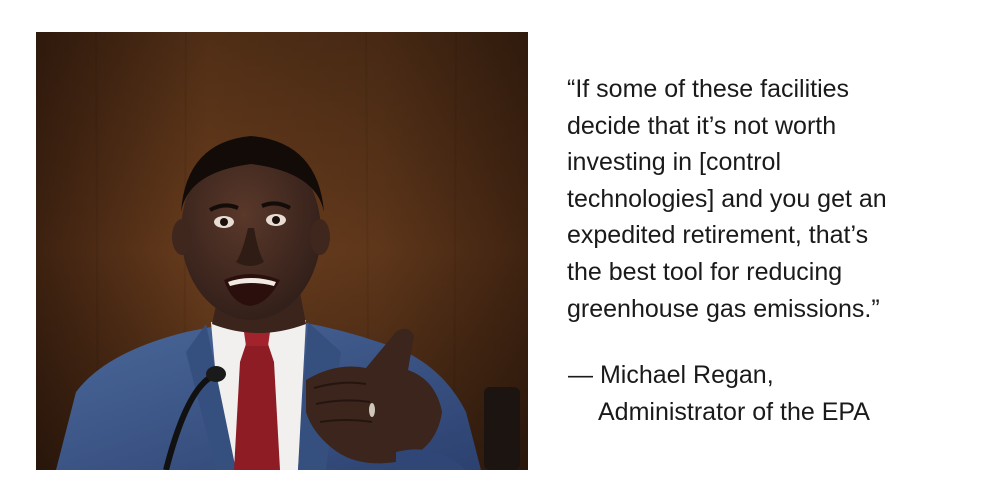 Image resolution: width=982 pixels, height=504 pixels. What do you see at coordinates (702, 125) in the screenshot?
I see `quote-line: decide that it’s not worth` at bounding box center [702, 125].